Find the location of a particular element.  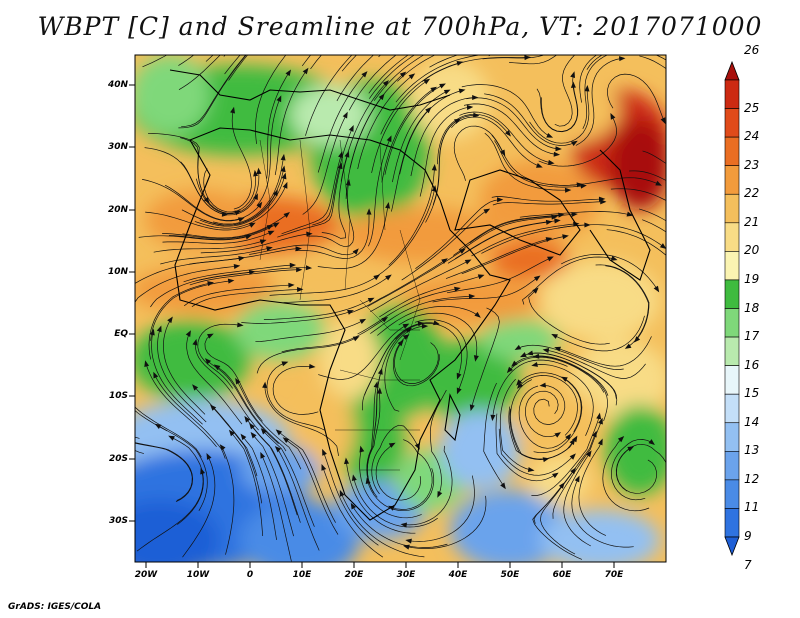

colorbar-label: 20 is located at coordinates (752, 250).